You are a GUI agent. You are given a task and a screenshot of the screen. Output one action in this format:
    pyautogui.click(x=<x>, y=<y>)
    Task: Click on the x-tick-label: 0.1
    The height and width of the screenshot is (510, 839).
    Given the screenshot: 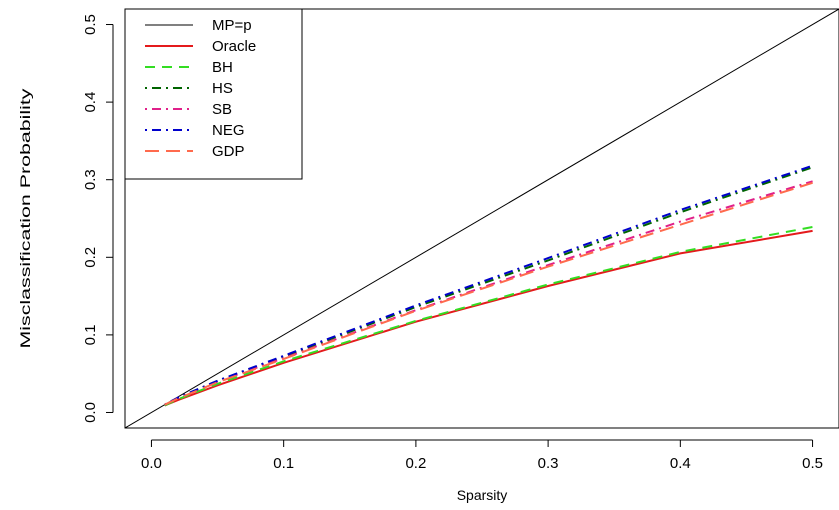 What is the action you would take?
    pyautogui.click(x=283, y=463)
    